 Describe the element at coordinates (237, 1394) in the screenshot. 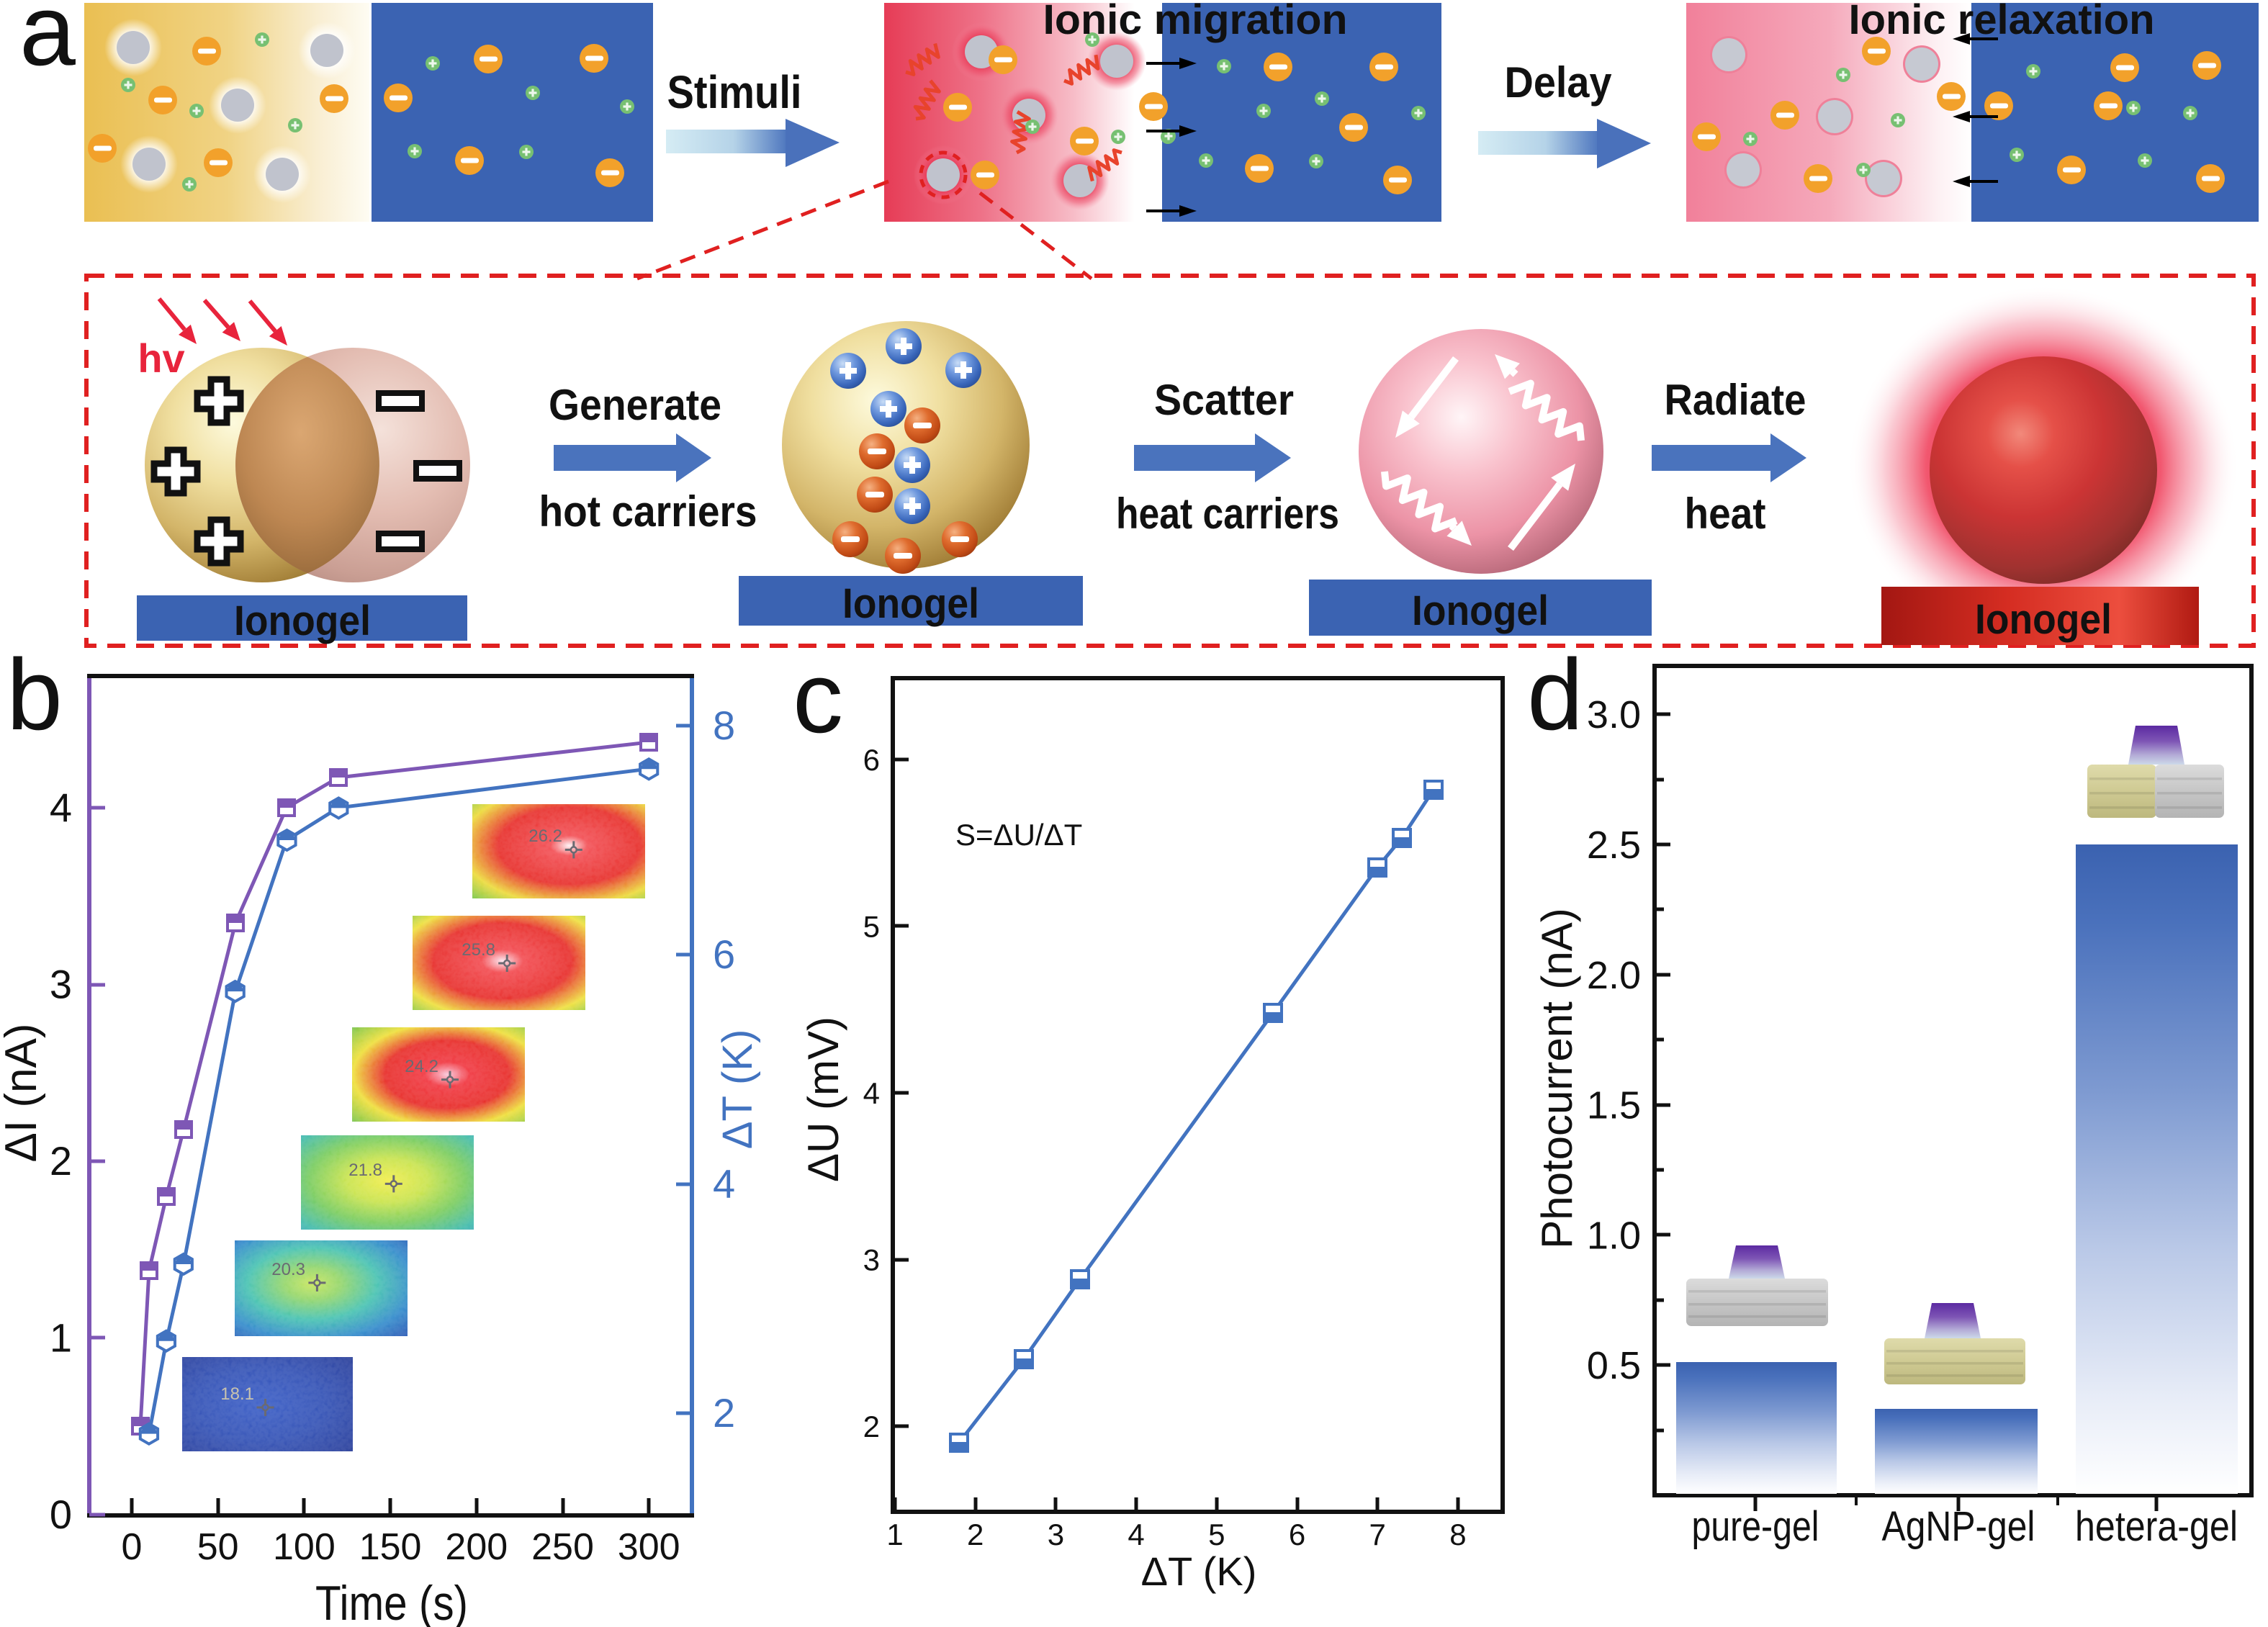

I see `svg-text: 18.1` at that location.